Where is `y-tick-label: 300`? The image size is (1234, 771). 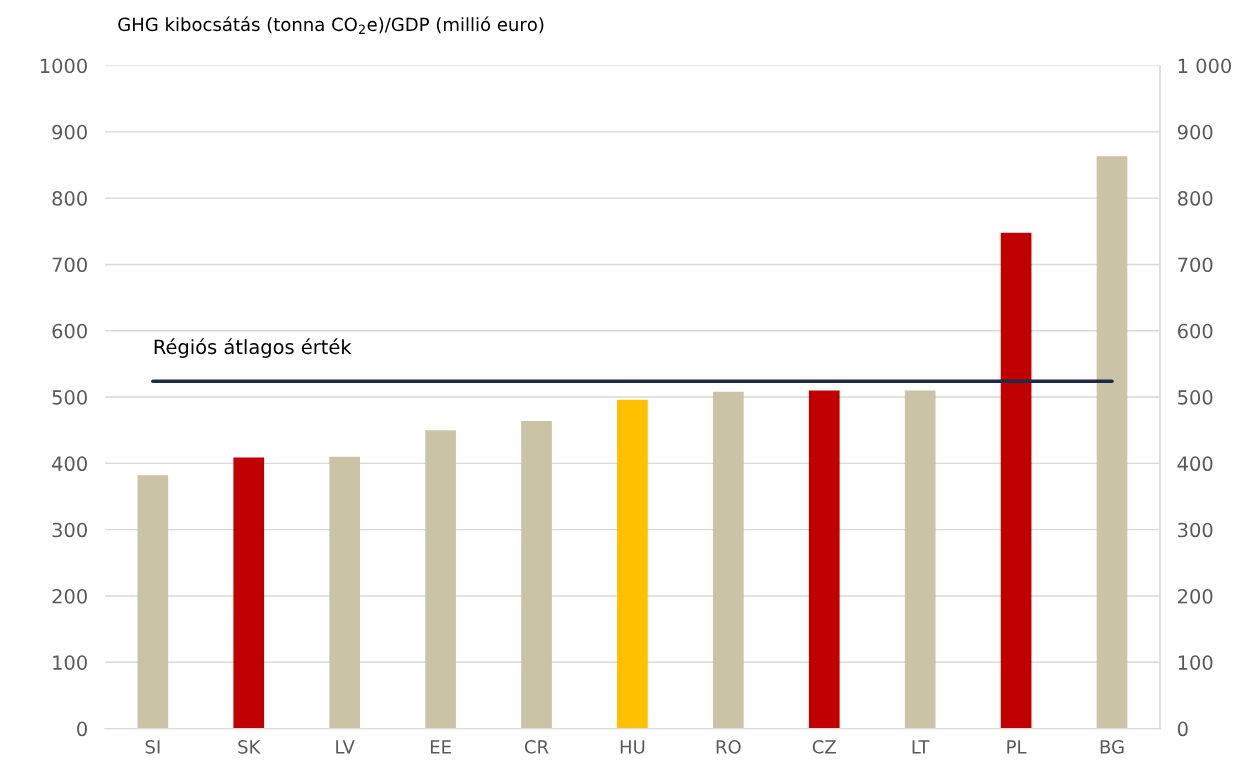 y-tick-label: 300 is located at coordinates (69, 530).